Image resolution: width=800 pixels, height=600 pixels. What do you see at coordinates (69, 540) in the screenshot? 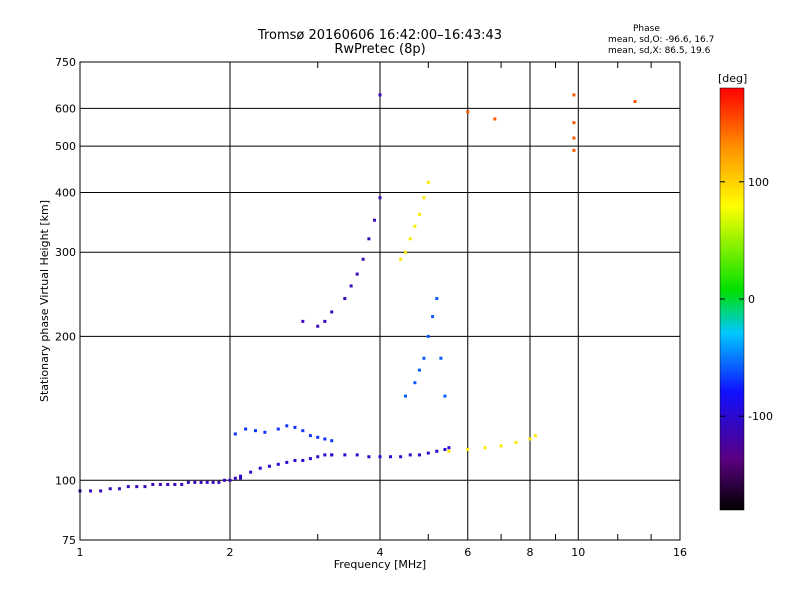
I see `y-tick-label: 75` at bounding box center [69, 540].